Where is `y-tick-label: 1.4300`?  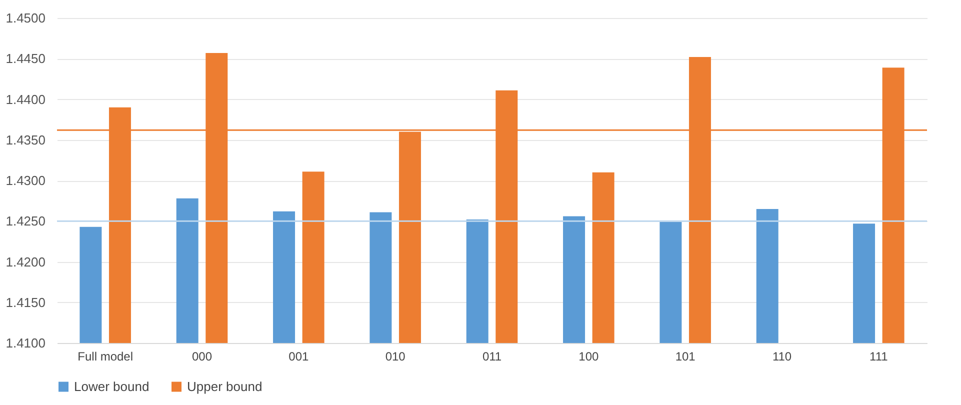 y-tick-label: 1.4300 is located at coordinates (26, 180).